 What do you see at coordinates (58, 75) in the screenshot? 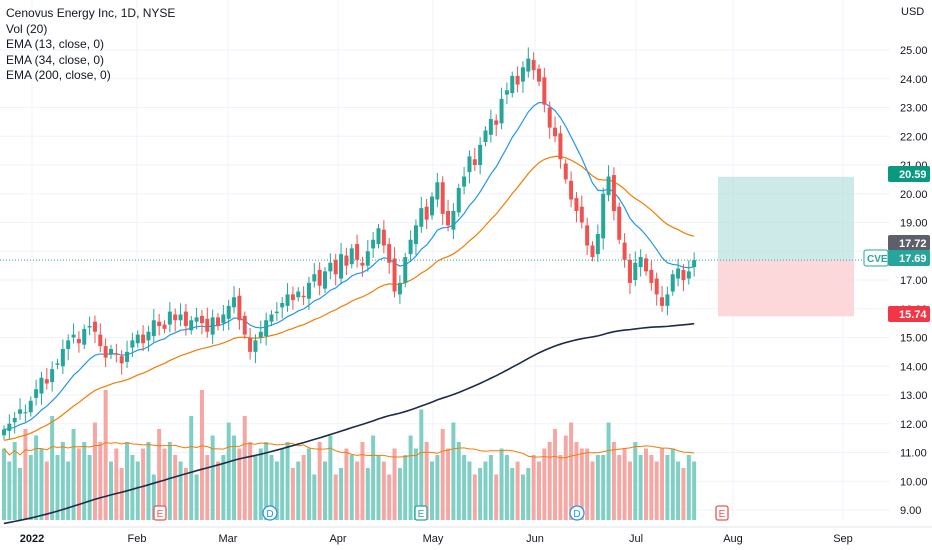
I see `legend-ema-200: EMA (200, close, 0)` at bounding box center [58, 75].